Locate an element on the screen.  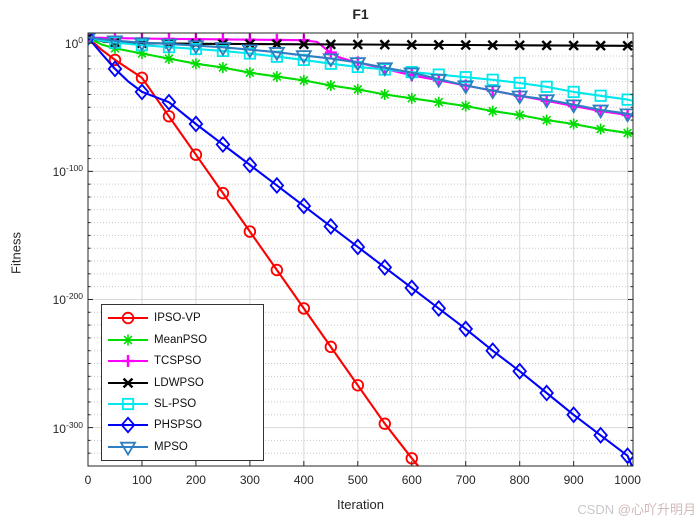
x-tick-label: 300 is located at coordinates (249, 480).